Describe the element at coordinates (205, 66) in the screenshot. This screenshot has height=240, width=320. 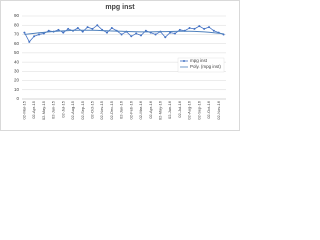
I see `legend-label: Poly. (mpg inst)` at that location.